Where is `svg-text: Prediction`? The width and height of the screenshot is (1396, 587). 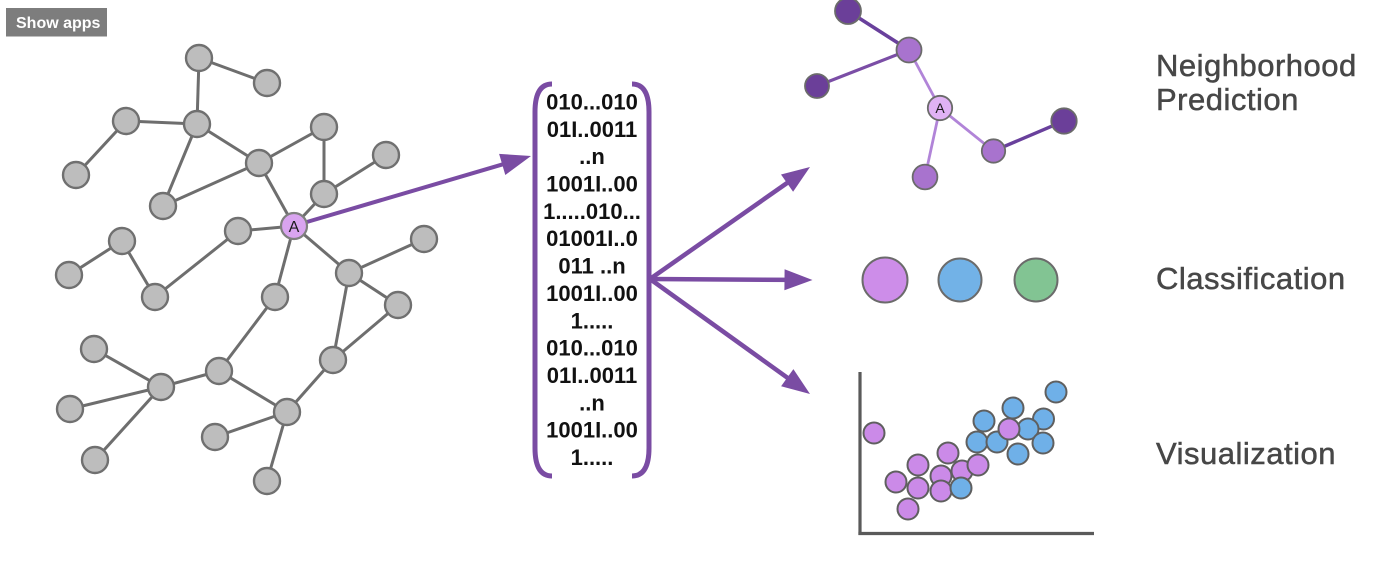
svg-text: Prediction is located at coordinates (1227, 99).